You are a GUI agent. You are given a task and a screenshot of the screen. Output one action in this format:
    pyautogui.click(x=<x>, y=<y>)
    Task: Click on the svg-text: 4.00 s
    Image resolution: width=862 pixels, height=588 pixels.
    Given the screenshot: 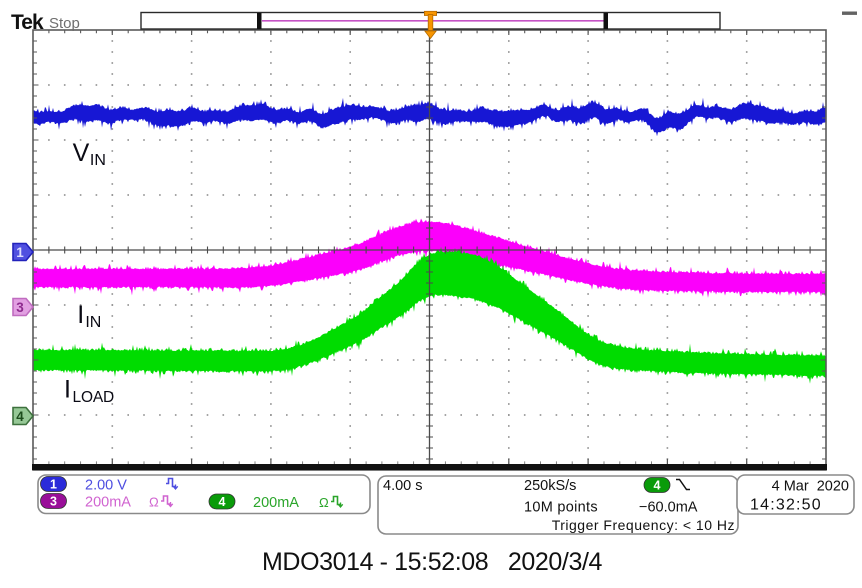 What is the action you would take?
    pyautogui.click(x=403, y=486)
    